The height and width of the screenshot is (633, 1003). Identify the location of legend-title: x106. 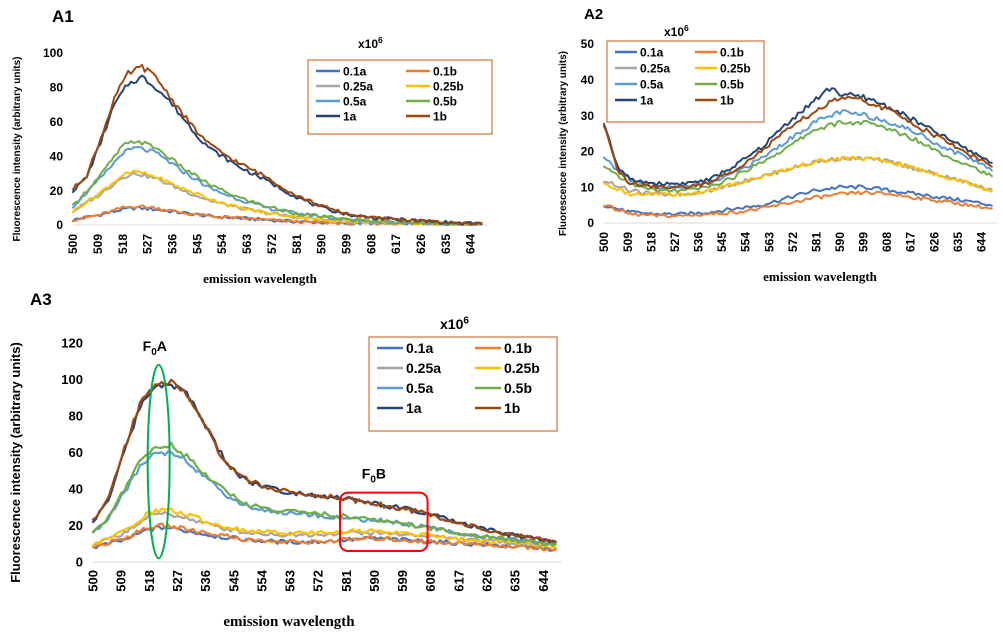
(370, 43).